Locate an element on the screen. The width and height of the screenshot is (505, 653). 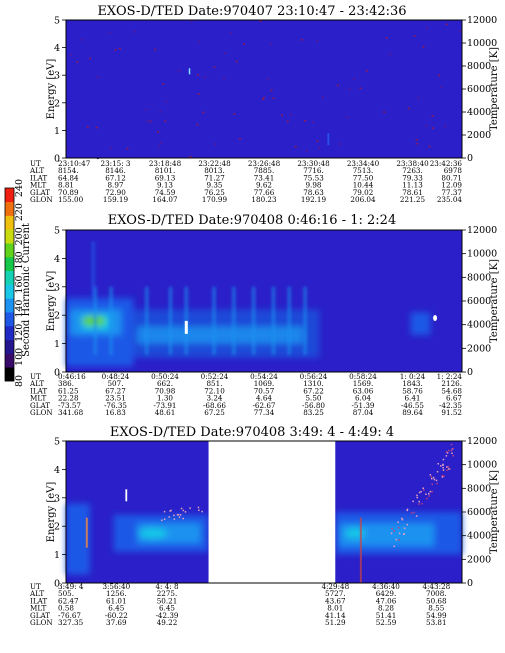
colorbar-ticks: 80 100 120 140 160 180 200 220 240 is located at coordinates (19, 283).